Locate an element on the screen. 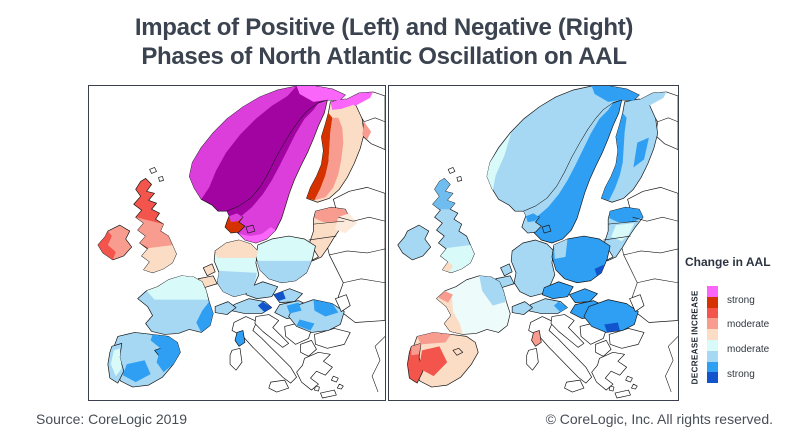 This screenshot has height=442, width=808. left-region-denmark2 is located at coordinates (250, 229).